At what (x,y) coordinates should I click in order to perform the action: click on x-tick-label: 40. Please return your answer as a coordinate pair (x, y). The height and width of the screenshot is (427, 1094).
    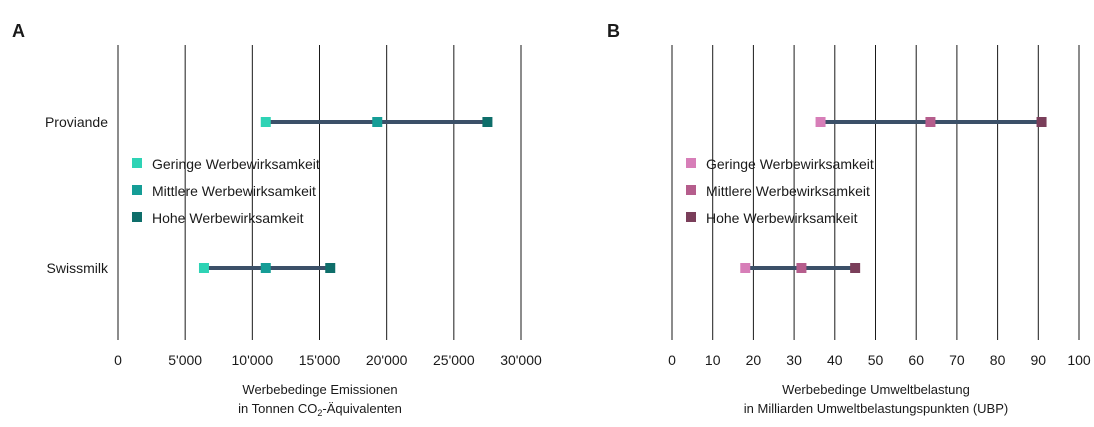
    Looking at the image, I should click on (835, 360).